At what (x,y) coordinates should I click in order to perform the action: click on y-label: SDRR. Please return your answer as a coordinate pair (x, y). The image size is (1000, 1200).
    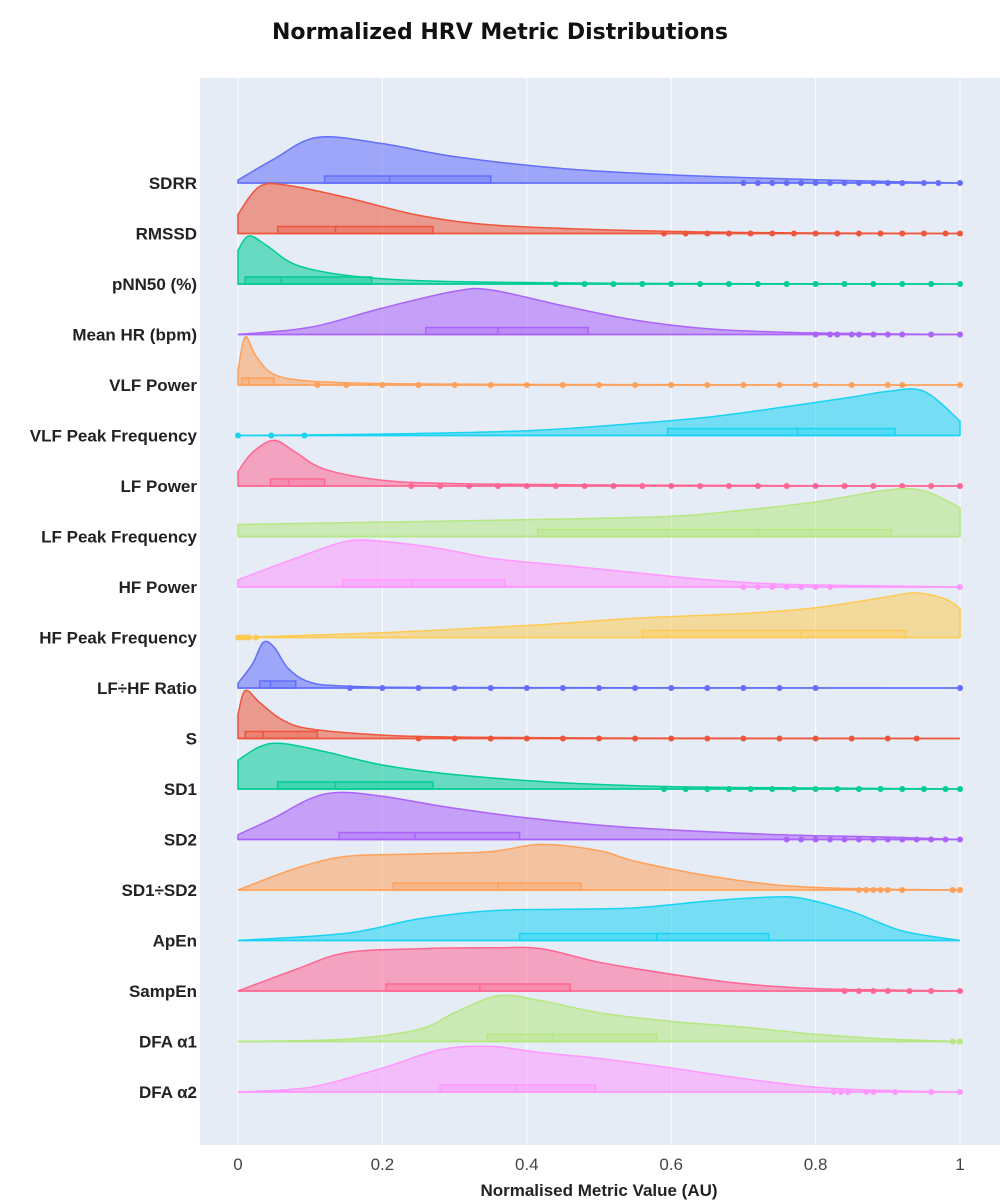
    Looking at the image, I should click on (173, 183).